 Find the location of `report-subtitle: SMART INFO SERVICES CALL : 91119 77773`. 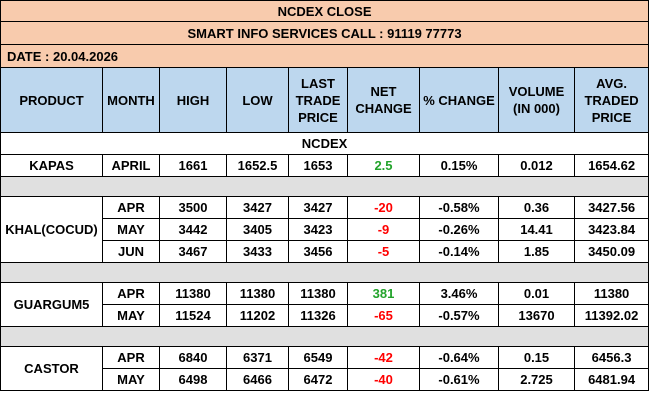

report-subtitle: SMART INFO SERVICES CALL : 91119 77773 is located at coordinates (325, 33).